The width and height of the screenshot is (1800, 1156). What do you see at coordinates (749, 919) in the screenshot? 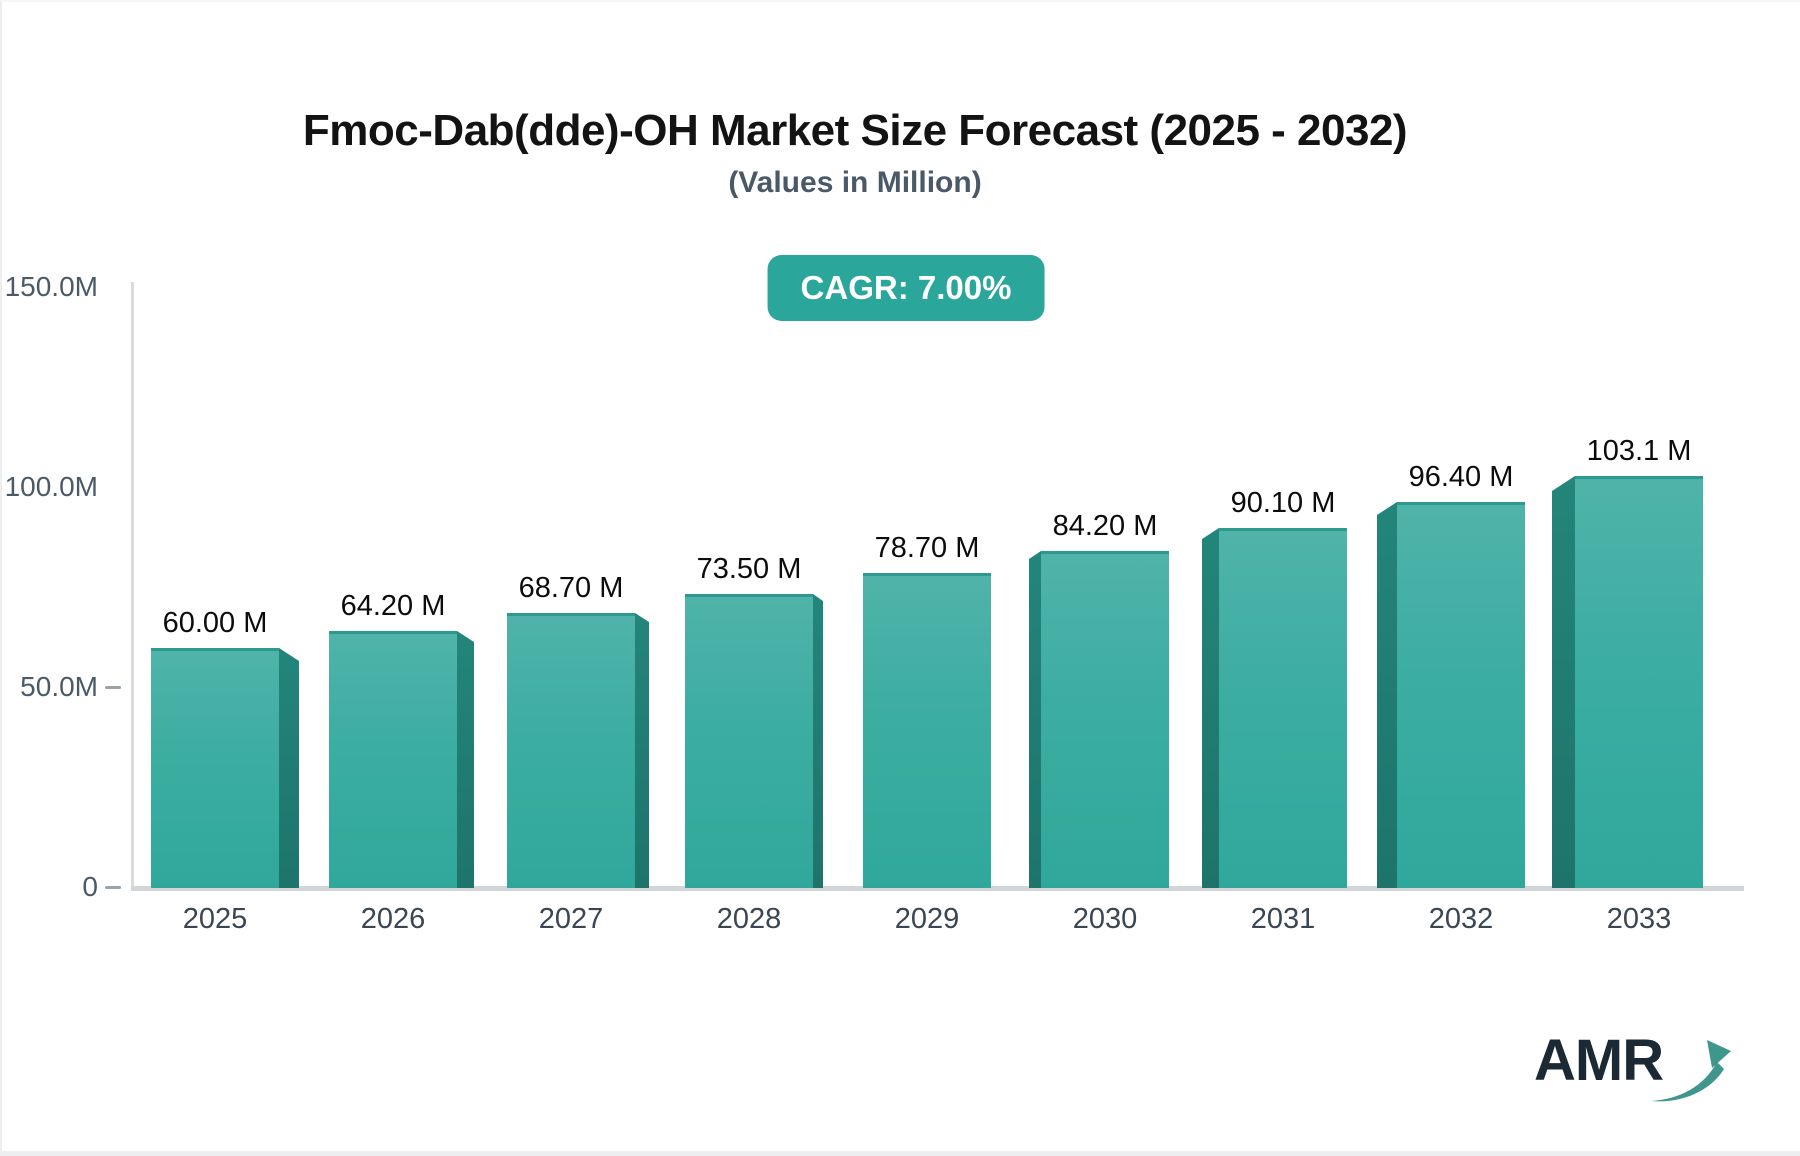
I see `x-axis-label: 2028` at bounding box center [749, 919].